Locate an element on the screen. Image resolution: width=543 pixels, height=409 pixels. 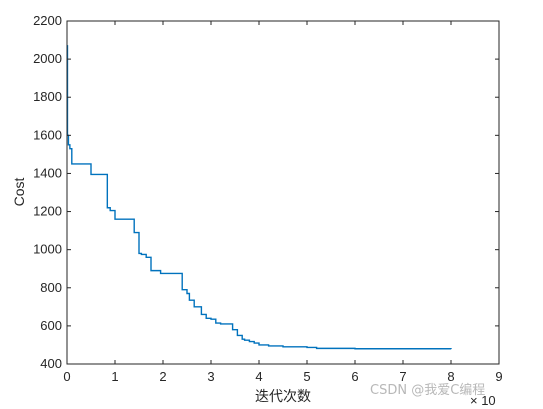
y-axis-label: Cost is located at coordinates (19, 192).